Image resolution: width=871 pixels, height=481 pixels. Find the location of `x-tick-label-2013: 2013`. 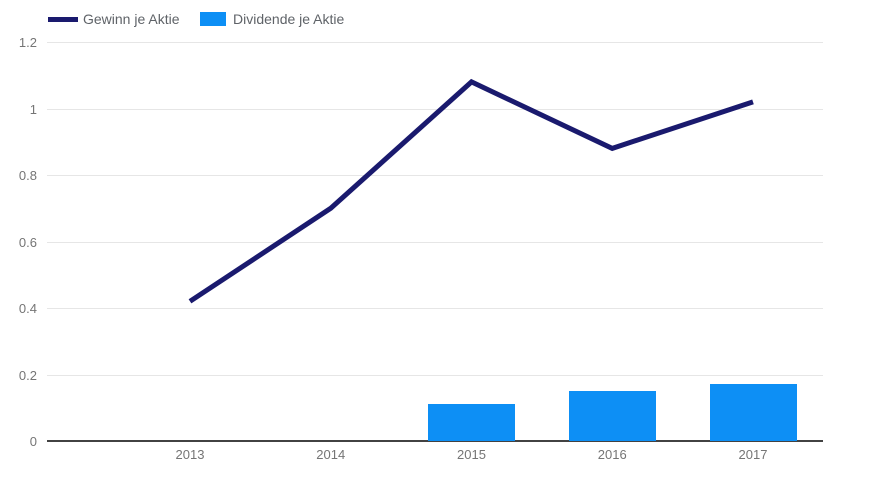

x-tick-label-2013: 2013 is located at coordinates (190, 454).